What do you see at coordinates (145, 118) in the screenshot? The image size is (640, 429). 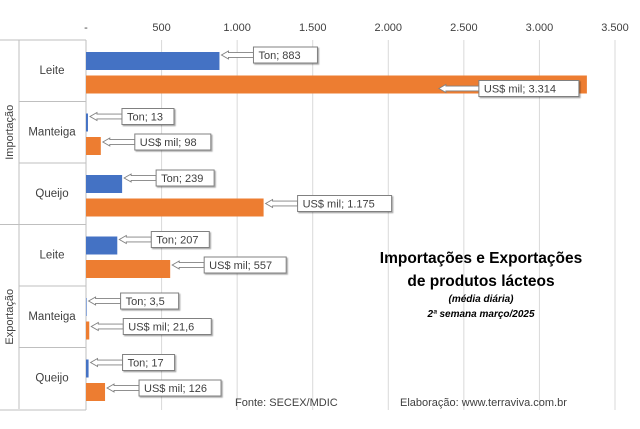 I see `data-label-ton: Ton; 13` at bounding box center [145, 118].